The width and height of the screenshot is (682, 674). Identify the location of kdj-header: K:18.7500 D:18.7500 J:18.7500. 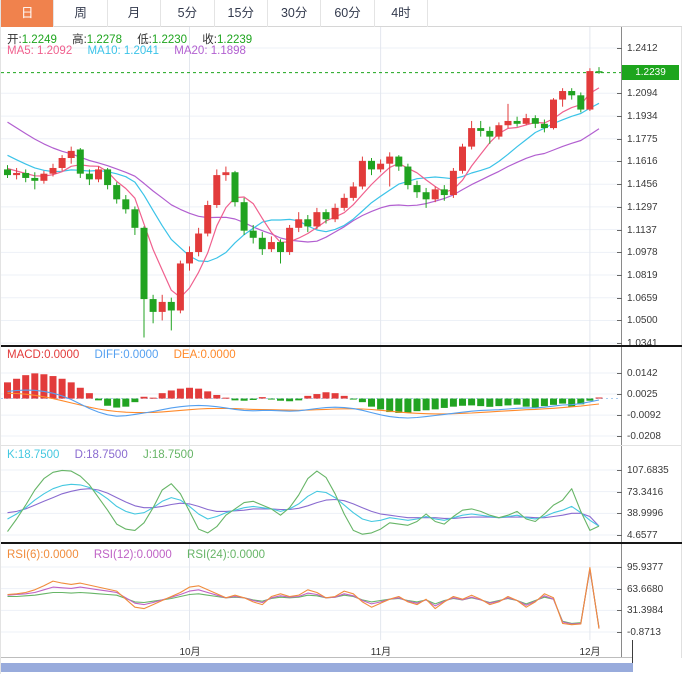
(106, 455).